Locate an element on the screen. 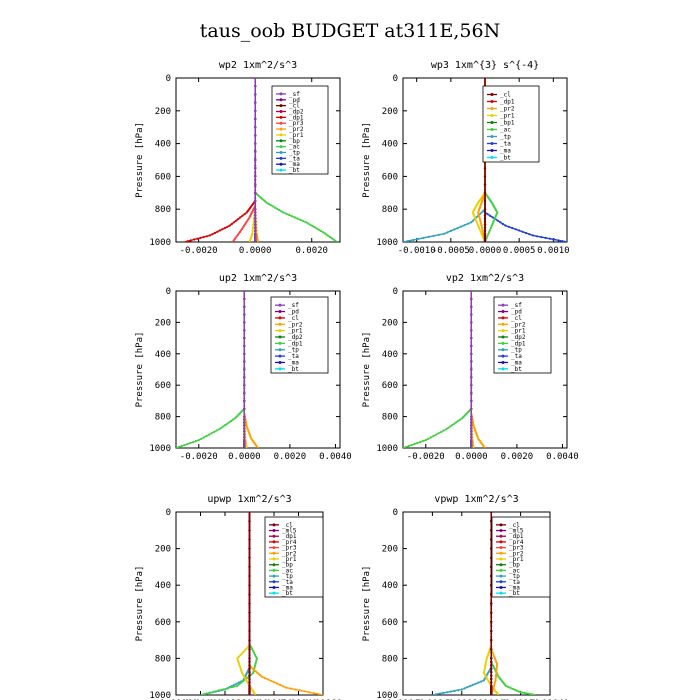  series-group is located at coordinates (217, 369).